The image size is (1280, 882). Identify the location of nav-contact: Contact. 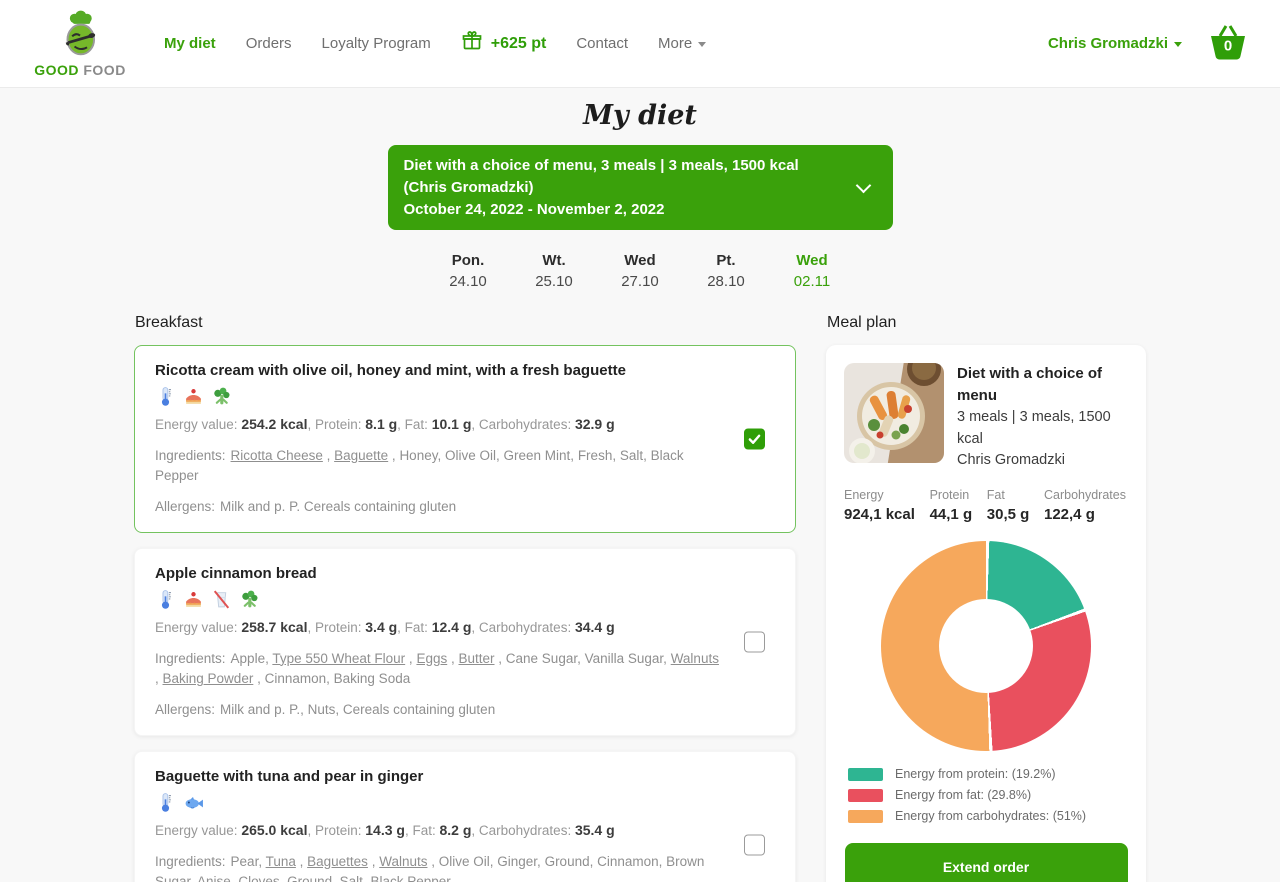
(602, 43).